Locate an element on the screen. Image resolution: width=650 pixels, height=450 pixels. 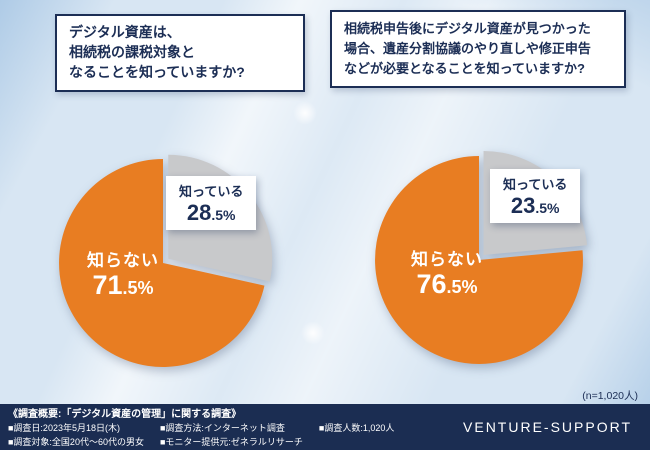
pie-right-know-label: 知っている 23.5% is located at coordinates (535, 196).